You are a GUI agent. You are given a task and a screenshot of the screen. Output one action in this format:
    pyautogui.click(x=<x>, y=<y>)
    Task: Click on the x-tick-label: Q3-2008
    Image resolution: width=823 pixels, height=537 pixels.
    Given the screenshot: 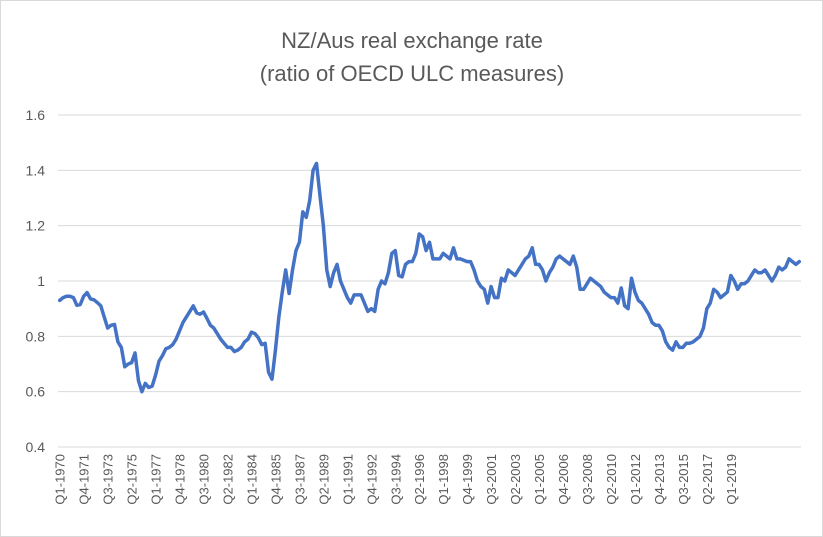 What is the action you would take?
    pyautogui.click(x=587, y=479)
    